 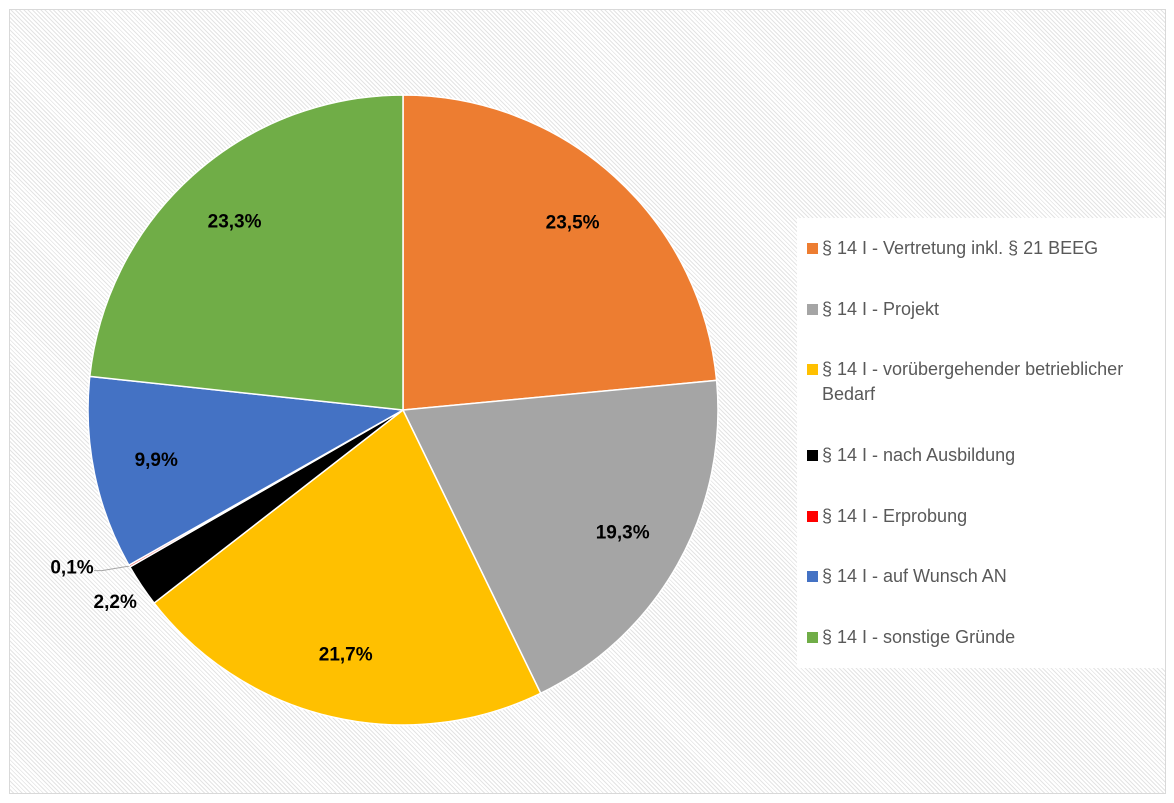 What do you see at coordinates (623, 532) in the screenshot?
I see `data-label: 19,3%` at bounding box center [623, 532].